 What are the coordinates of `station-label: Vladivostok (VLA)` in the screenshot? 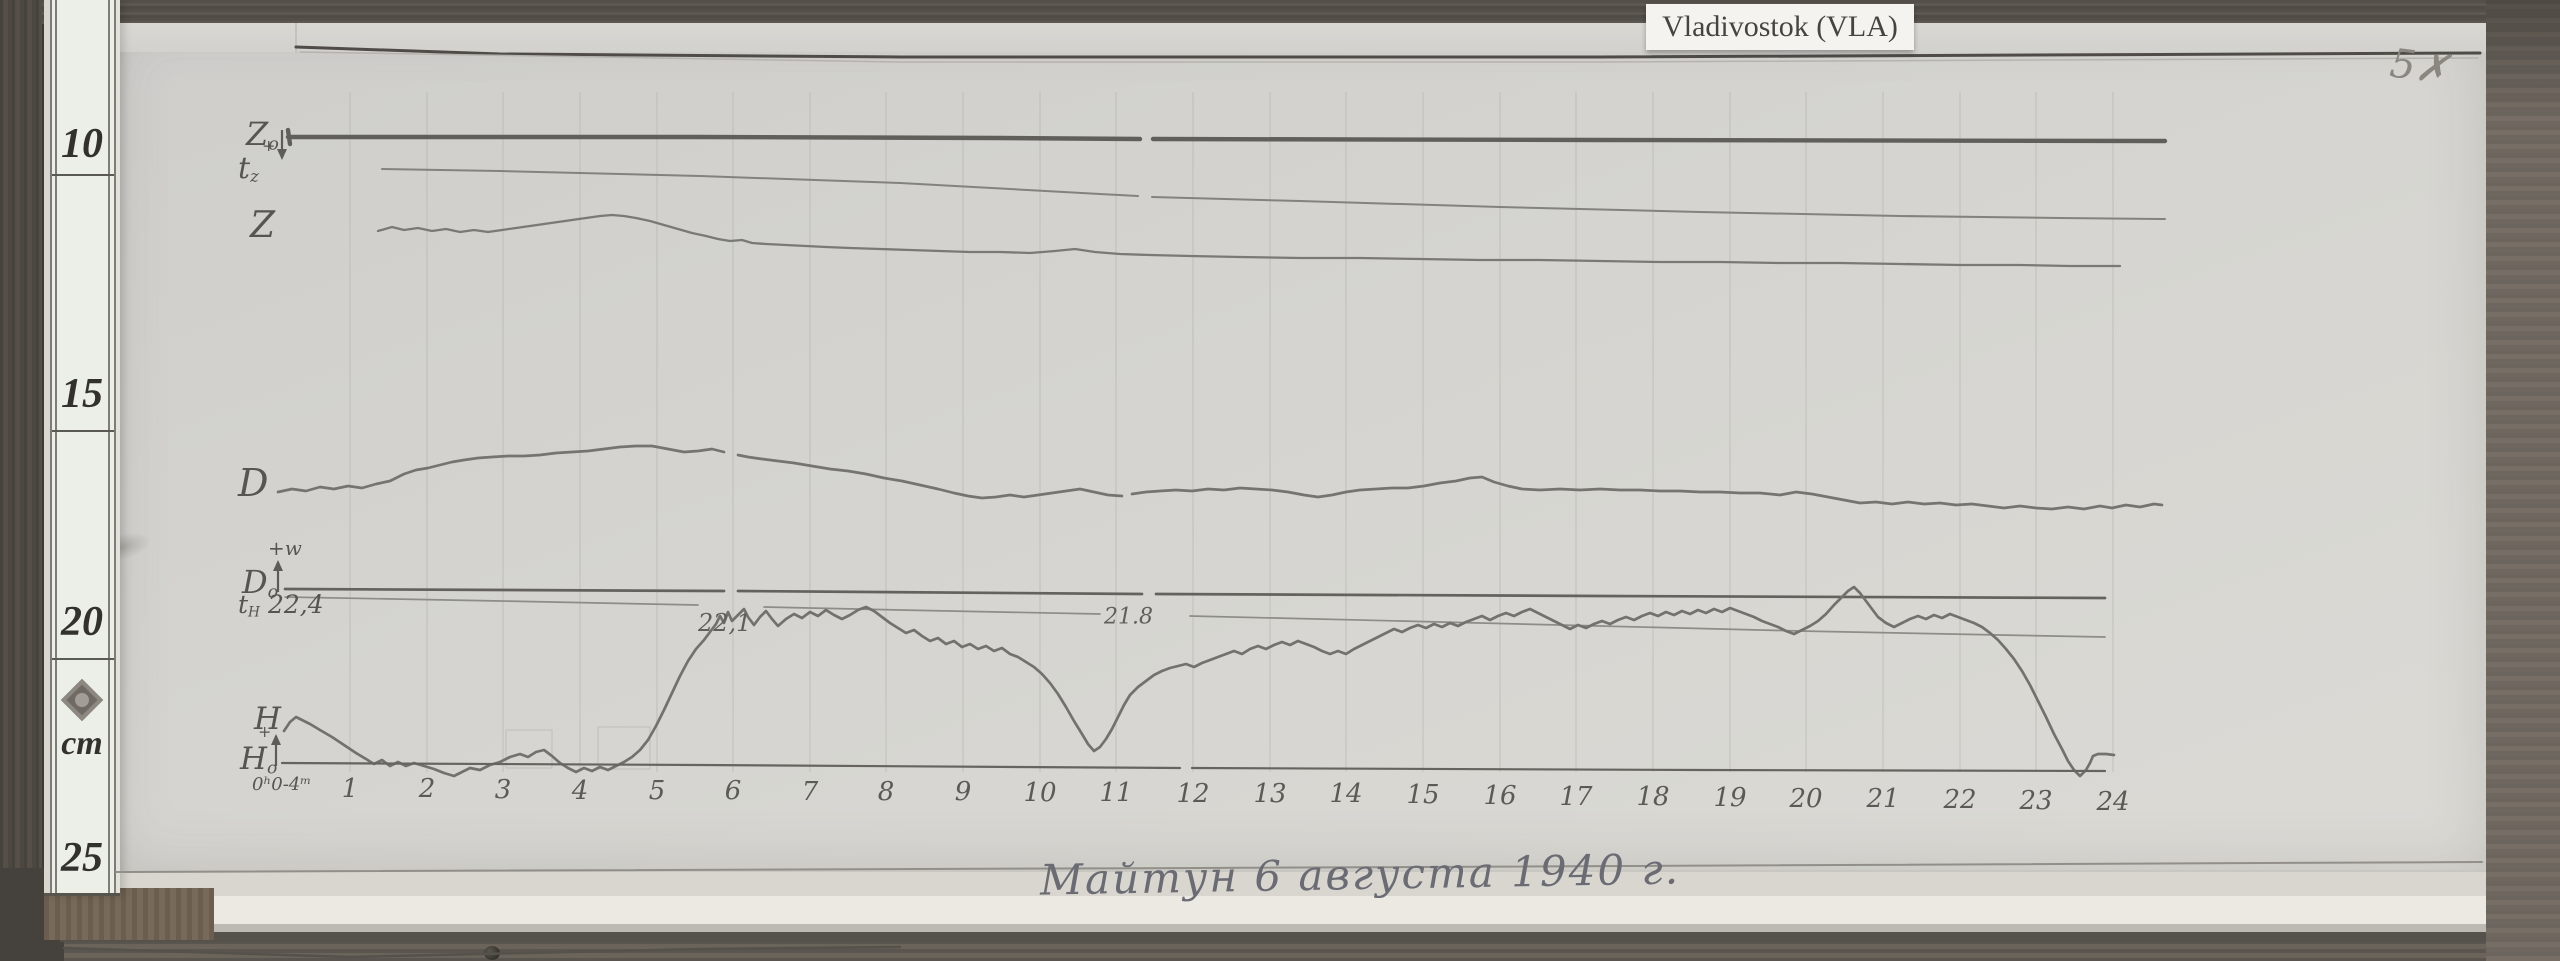 It's located at (1780, 27).